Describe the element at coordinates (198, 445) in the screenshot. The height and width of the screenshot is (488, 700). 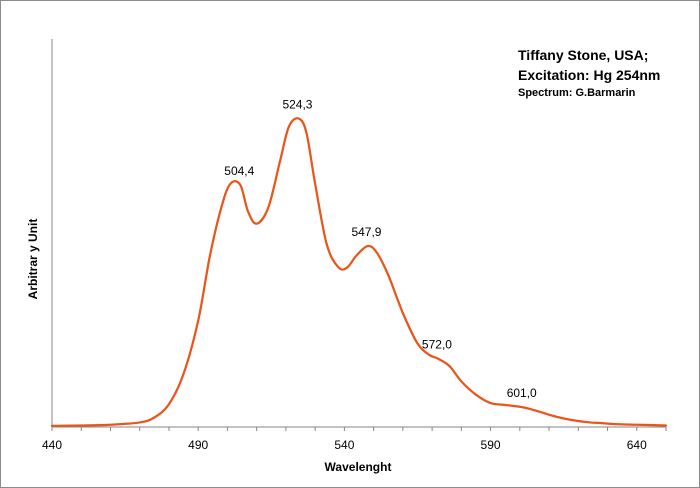
I see `x-tick-label: 490` at that location.